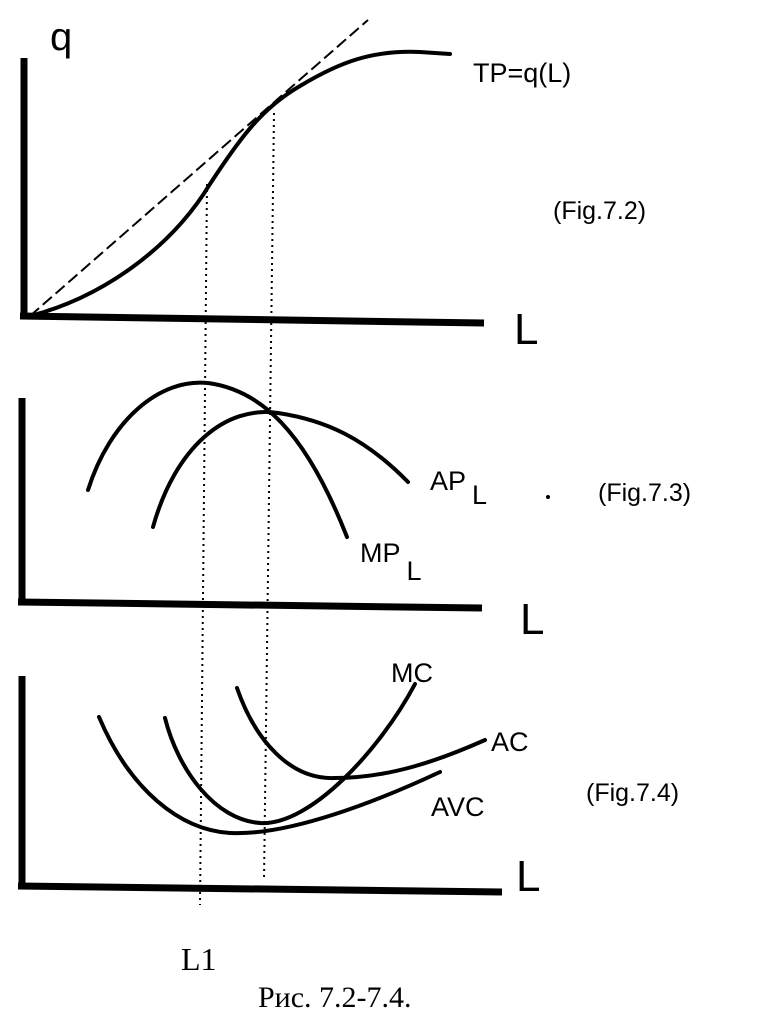 This screenshot has height=1026, width=772. I want to click on tp-curve-label: TP=q(L), so click(522, 73).